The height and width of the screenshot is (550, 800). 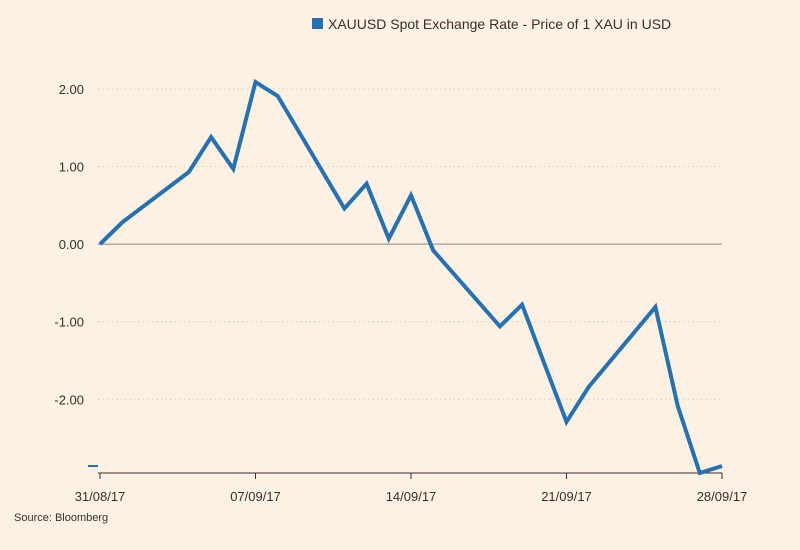 I want to click on x-tick-label: 14/09/17, so click(x=411, y=496).